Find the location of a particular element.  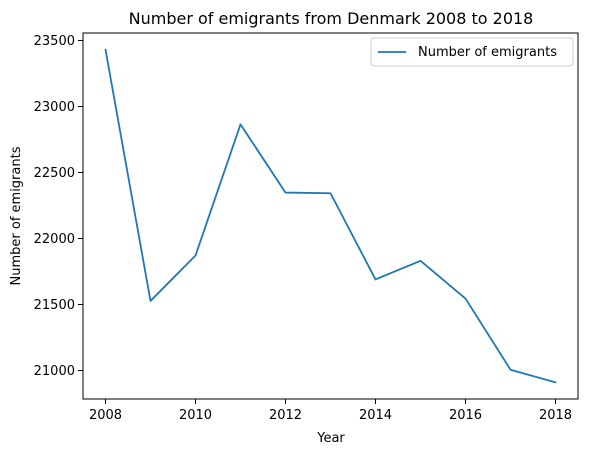

y-tick-label: 22500 is located at coordinates (54, 173).